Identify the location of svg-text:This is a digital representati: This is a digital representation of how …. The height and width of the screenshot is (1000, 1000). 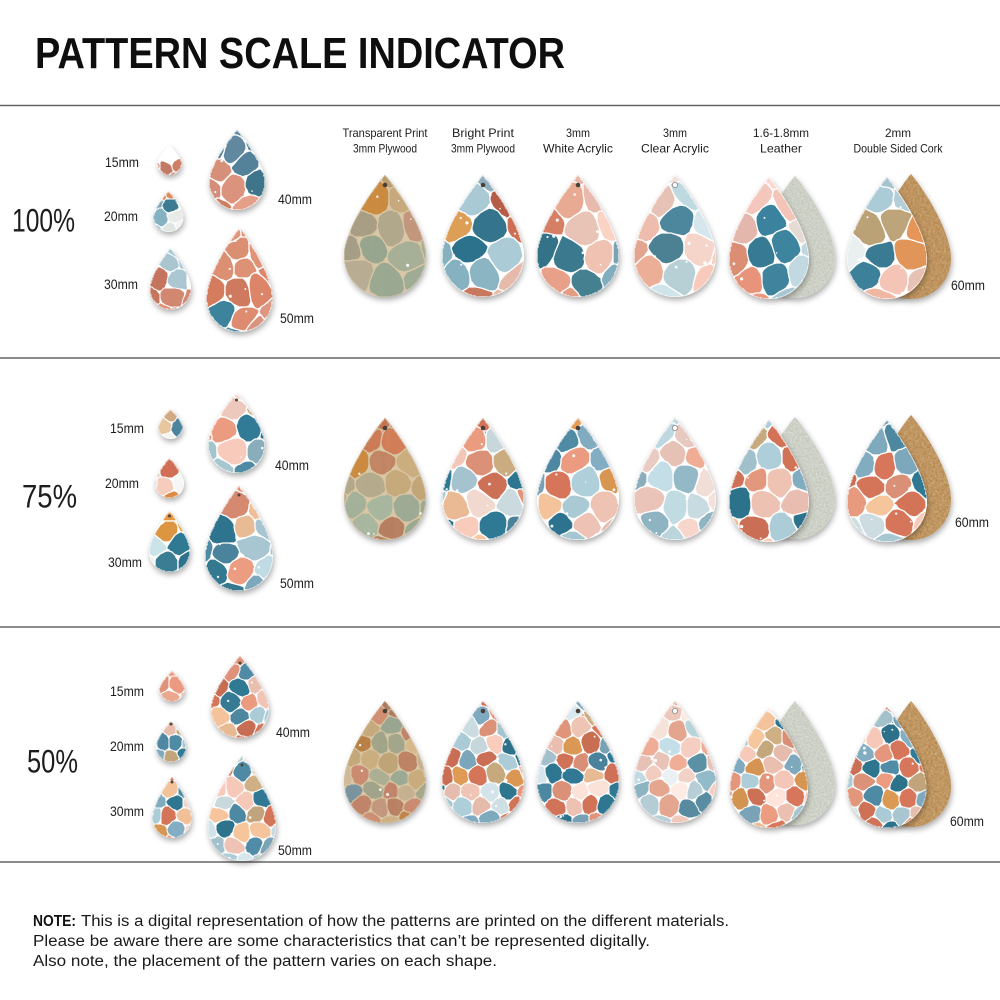
(405, 921).